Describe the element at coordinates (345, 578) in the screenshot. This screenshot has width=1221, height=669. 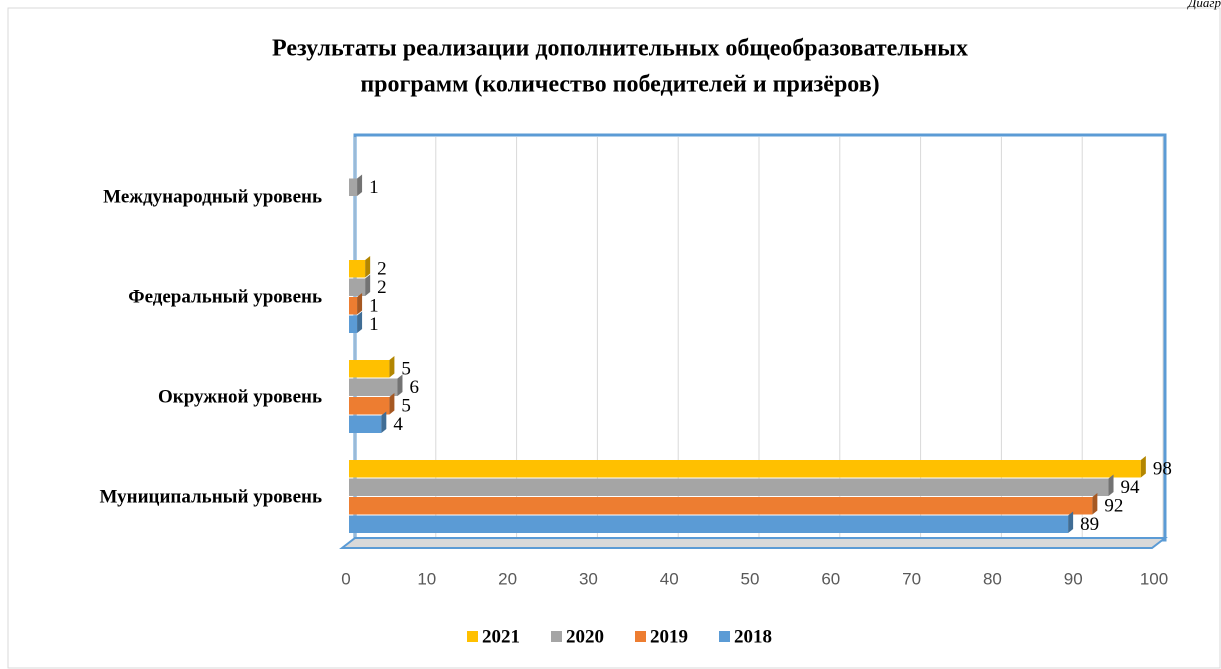
I see `x-tick-label: 0` at that location.